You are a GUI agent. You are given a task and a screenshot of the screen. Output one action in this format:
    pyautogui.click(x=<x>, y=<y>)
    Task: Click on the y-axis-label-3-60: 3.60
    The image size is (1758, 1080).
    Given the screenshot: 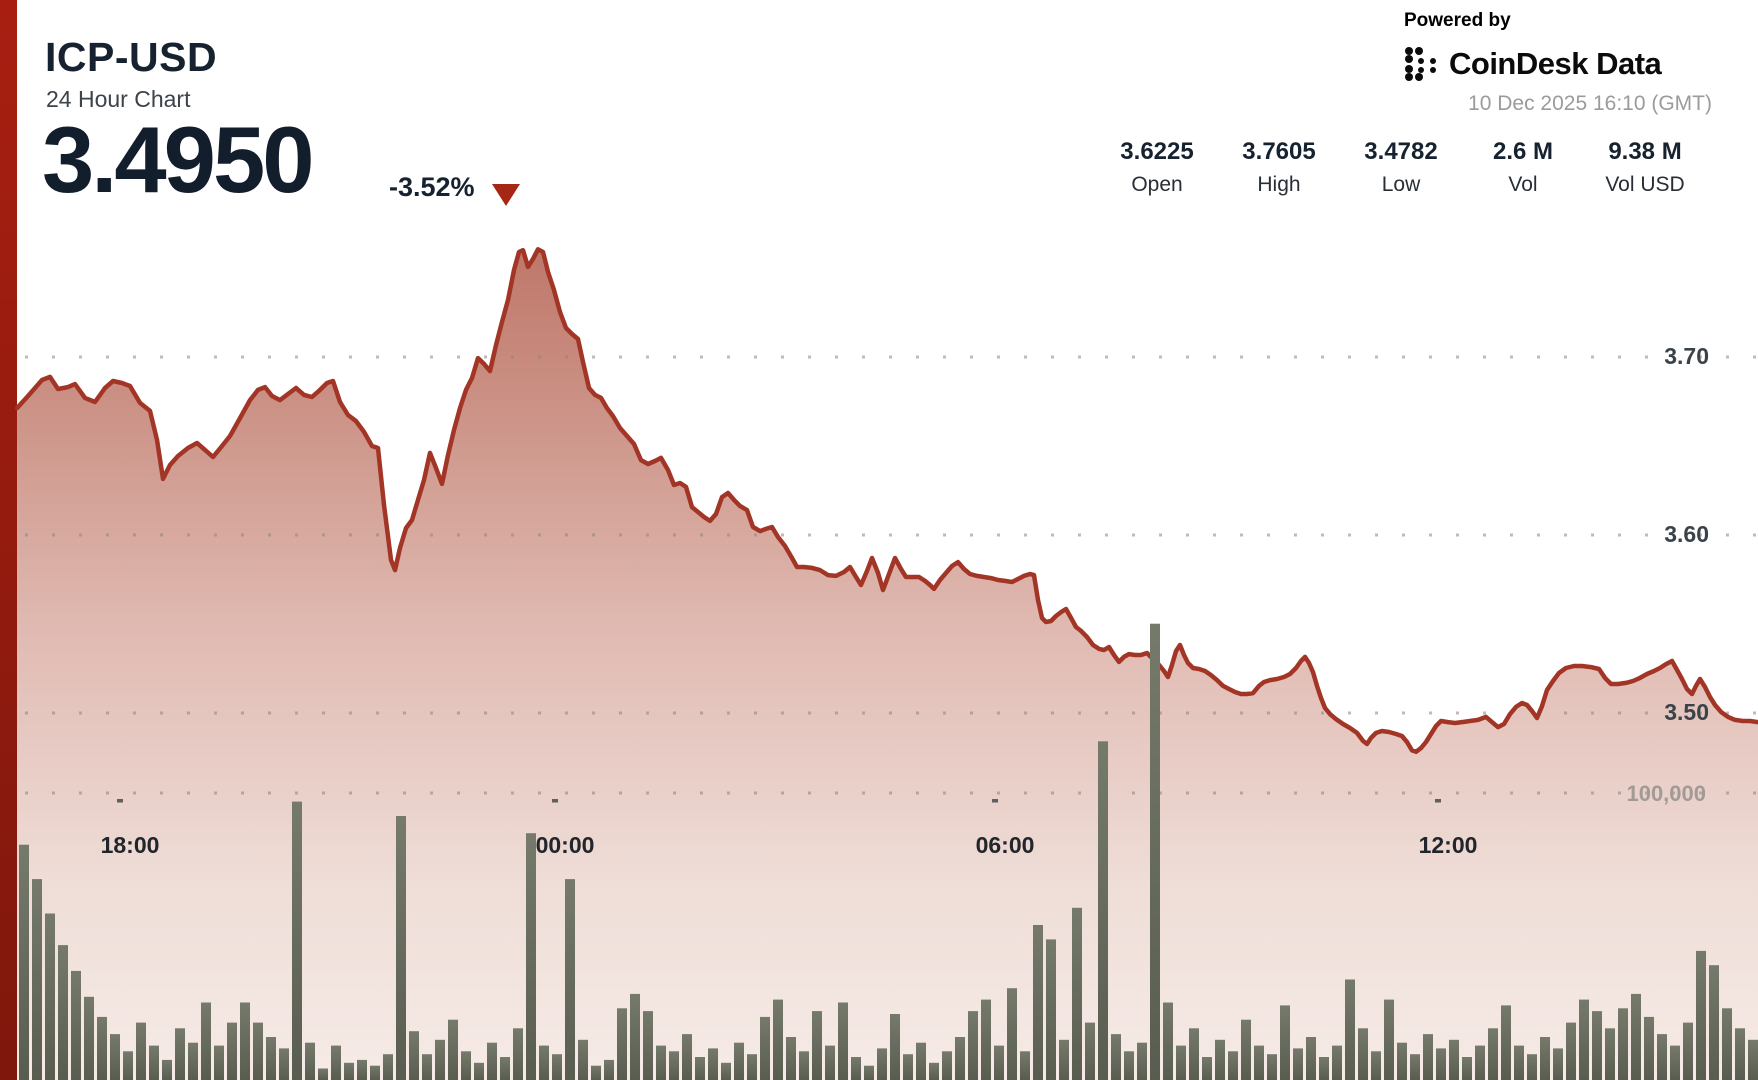 What is the action you would take?
    pyautogui.click(x=1686, y=534)
    